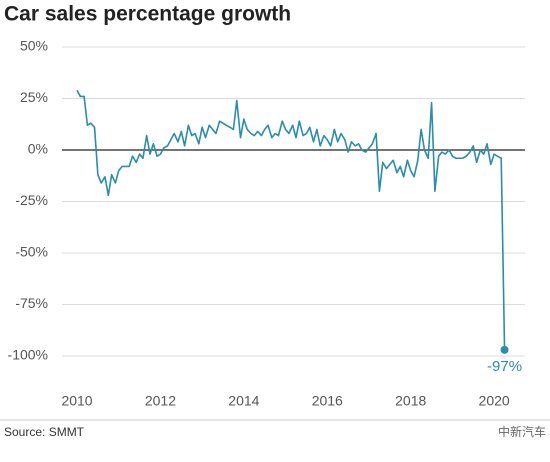  I want to click on source: Source: SMMT, so click(44, 432).